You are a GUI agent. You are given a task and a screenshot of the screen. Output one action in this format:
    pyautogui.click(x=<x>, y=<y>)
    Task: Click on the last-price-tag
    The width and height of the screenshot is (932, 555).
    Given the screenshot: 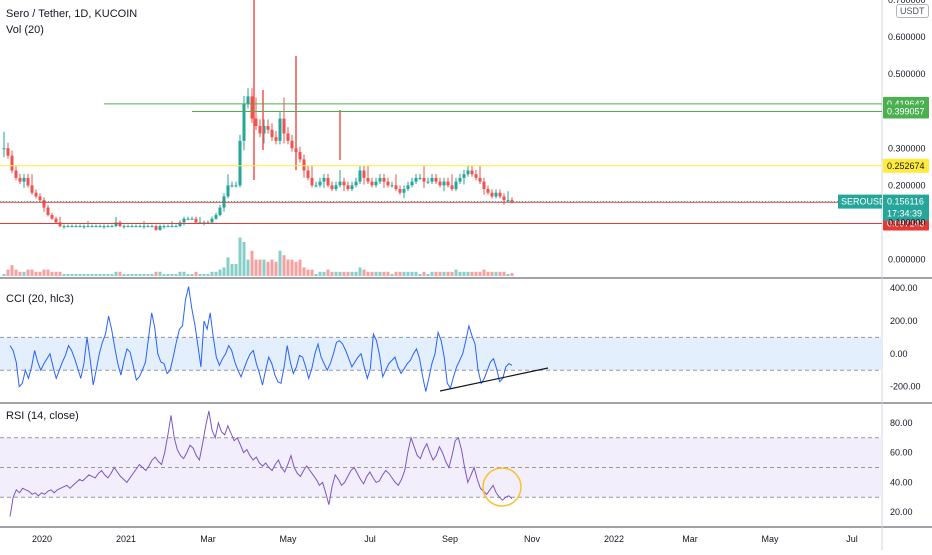 What is the action you would take?
    pyautogui.click(x=906, y=207)
    